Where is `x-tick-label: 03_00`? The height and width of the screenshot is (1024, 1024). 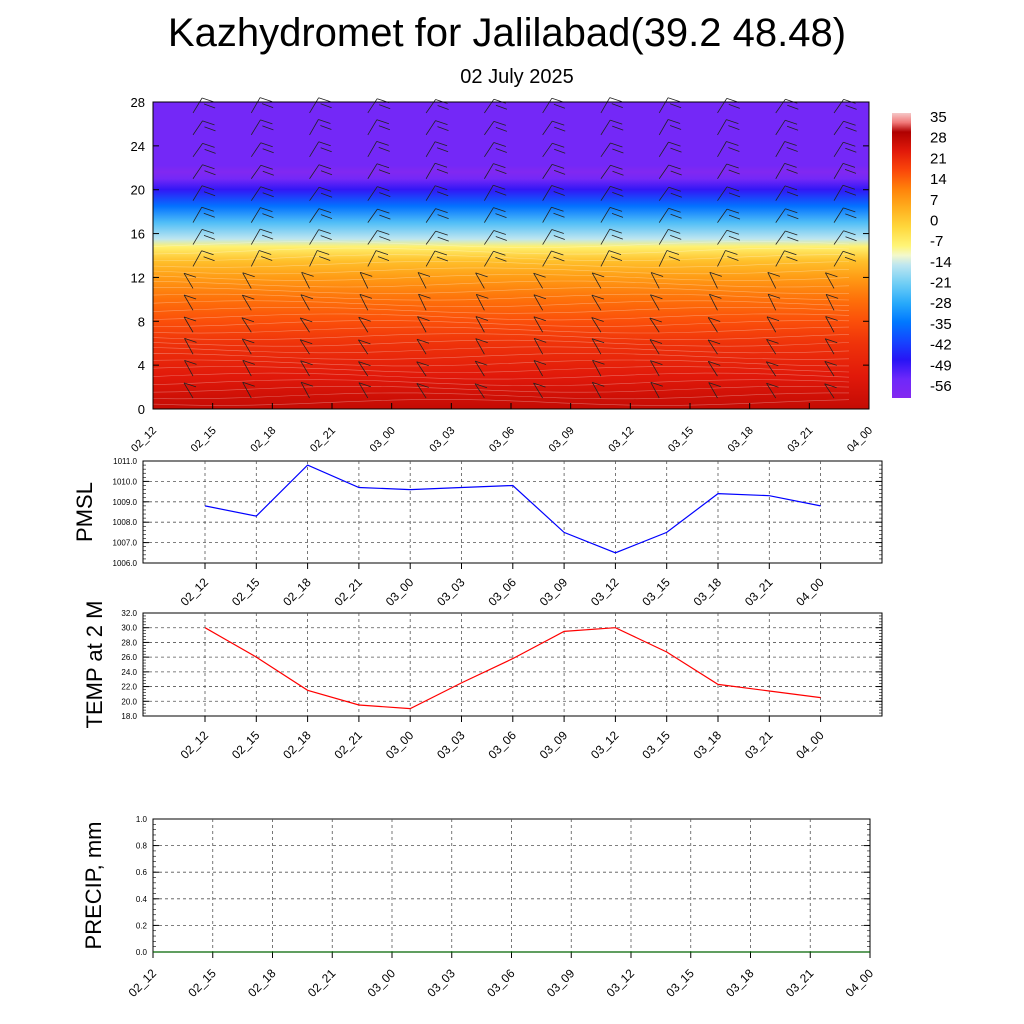 x-tick-label: 03_00 is located at coordinates (382, 983).